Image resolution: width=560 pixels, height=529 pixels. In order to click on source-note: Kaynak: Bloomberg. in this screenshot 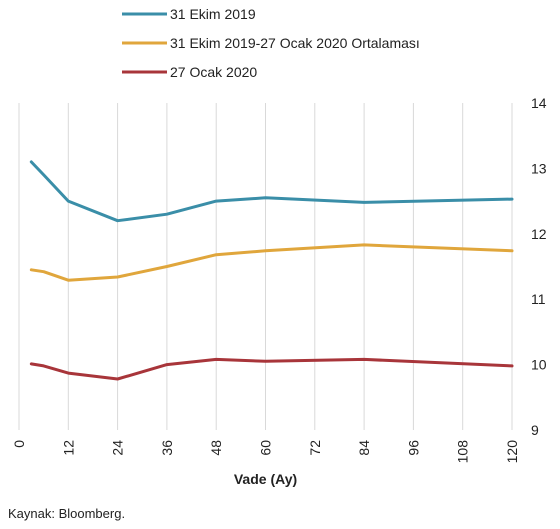, I will do `click(67, 513)`.